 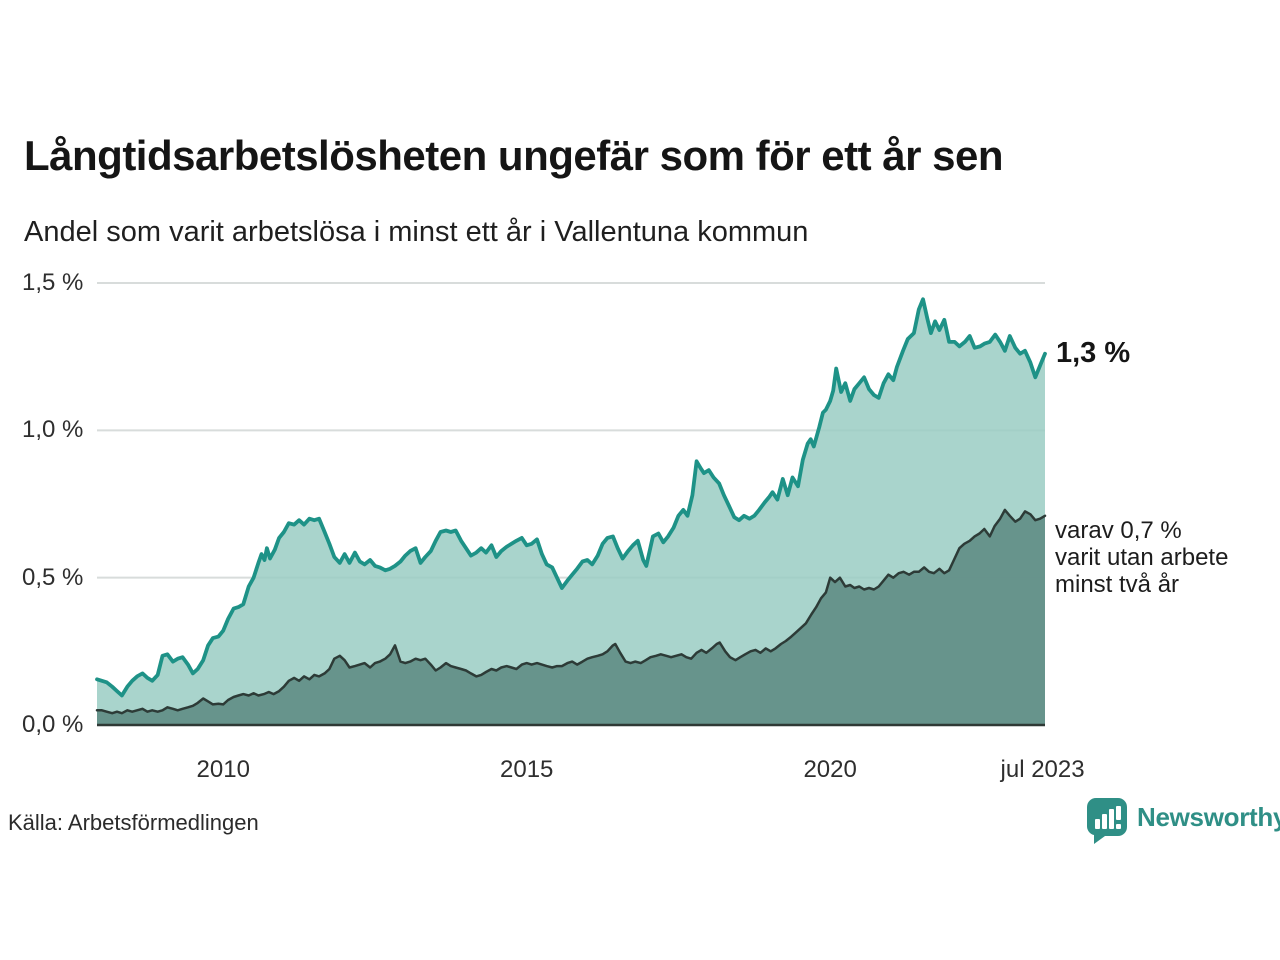 What do you see at coordinates (1118, 530) in the screenshot?
I see `subset-annotation-line: varav 0,7 %` at bounding box center [1118, 530].